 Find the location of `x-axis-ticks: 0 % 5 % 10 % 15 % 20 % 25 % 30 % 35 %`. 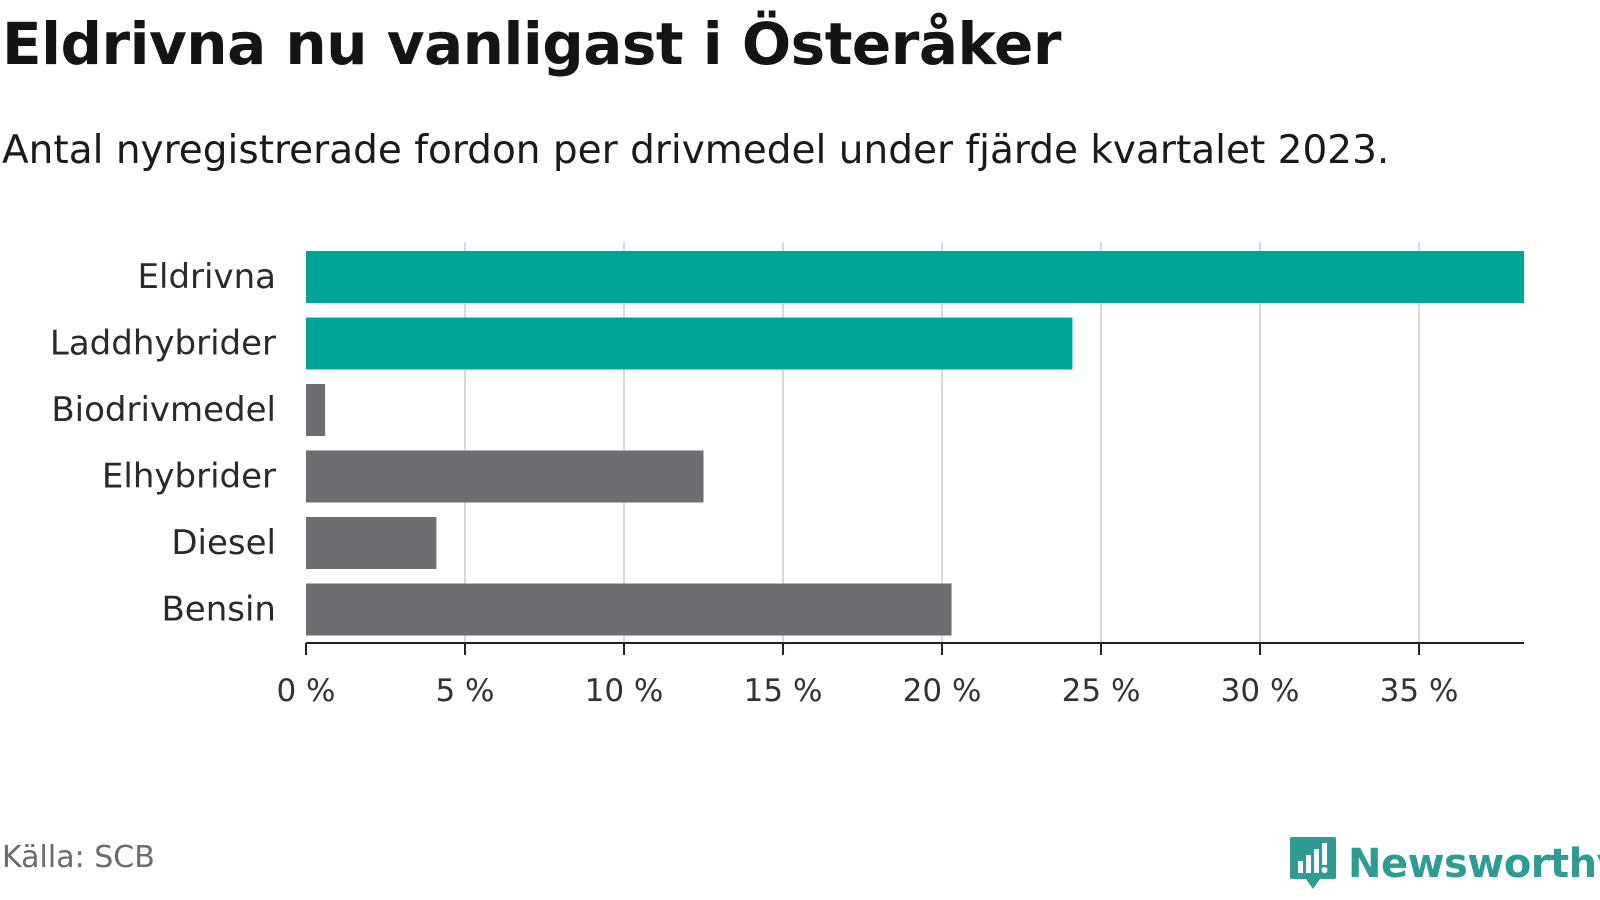

x-axis-ticks: 0 % 5 % 10 % 15 % 20 % 25 % 30 % 35 % is located at coordinates (867, 676).